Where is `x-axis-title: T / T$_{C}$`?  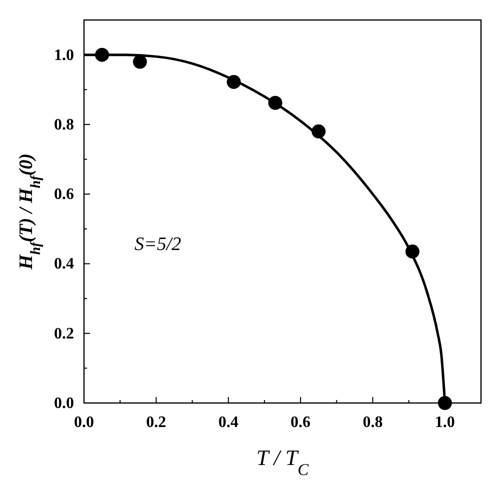
x-axis-title: T / T$_{C}$ is located at coordinates (283, 461).